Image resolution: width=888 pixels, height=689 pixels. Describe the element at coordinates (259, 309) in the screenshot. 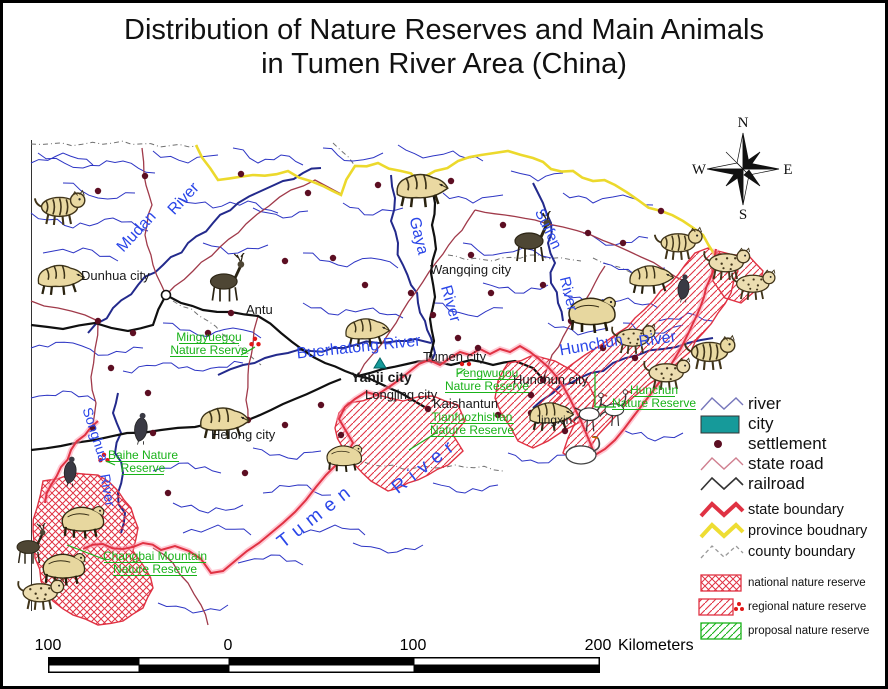

I see `city-label: Antu` at that location.